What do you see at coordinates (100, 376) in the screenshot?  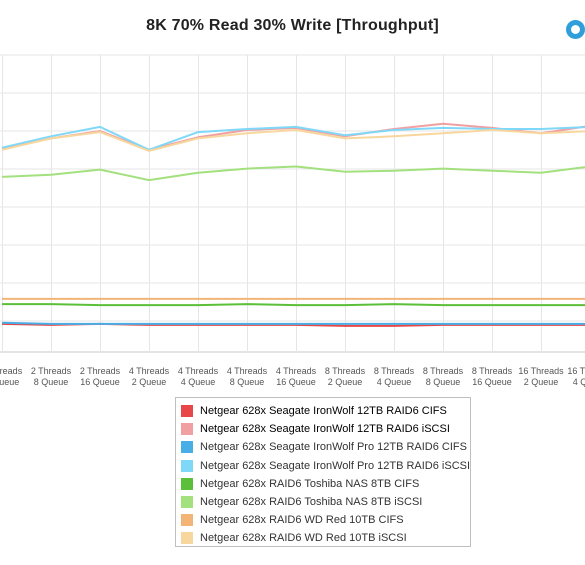 I see `x-tick-label: 2 Threads 16 Queue` at bounding box center [100, 376].